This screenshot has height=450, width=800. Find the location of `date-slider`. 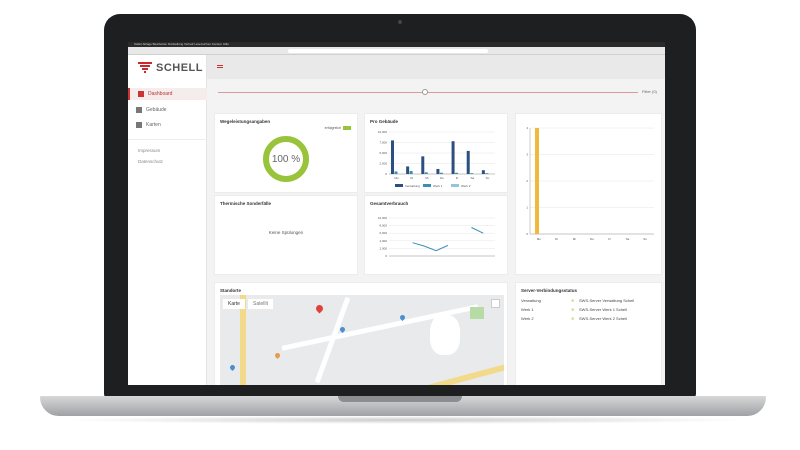

date-slider is located at coordinates (428, 92).